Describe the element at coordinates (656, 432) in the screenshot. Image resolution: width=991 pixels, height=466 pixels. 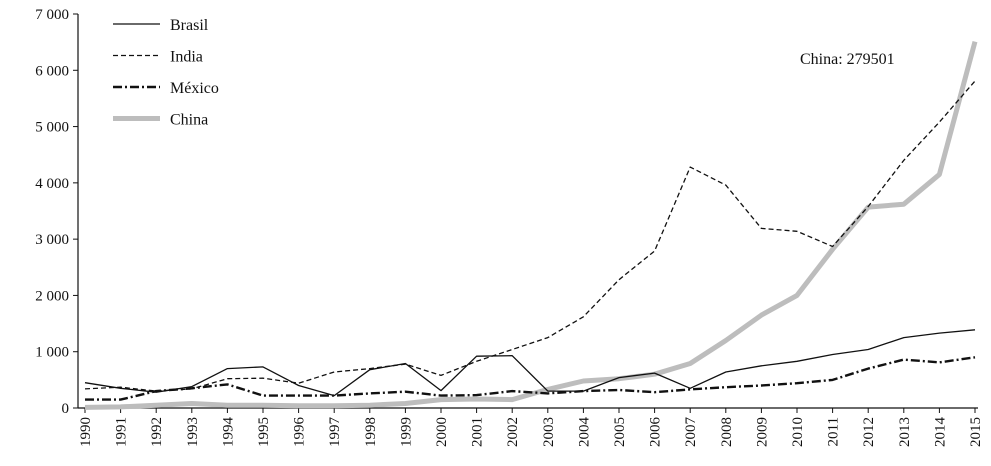
I see `x-tick-label: 2006` at that location.